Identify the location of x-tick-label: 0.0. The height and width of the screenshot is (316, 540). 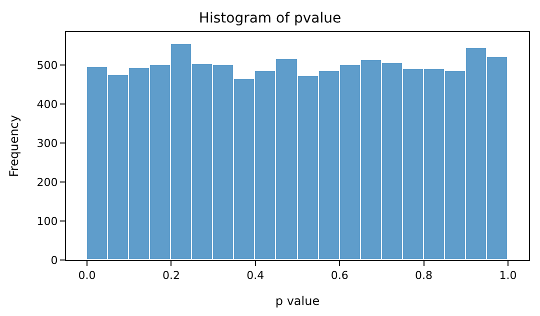
(87, 275).